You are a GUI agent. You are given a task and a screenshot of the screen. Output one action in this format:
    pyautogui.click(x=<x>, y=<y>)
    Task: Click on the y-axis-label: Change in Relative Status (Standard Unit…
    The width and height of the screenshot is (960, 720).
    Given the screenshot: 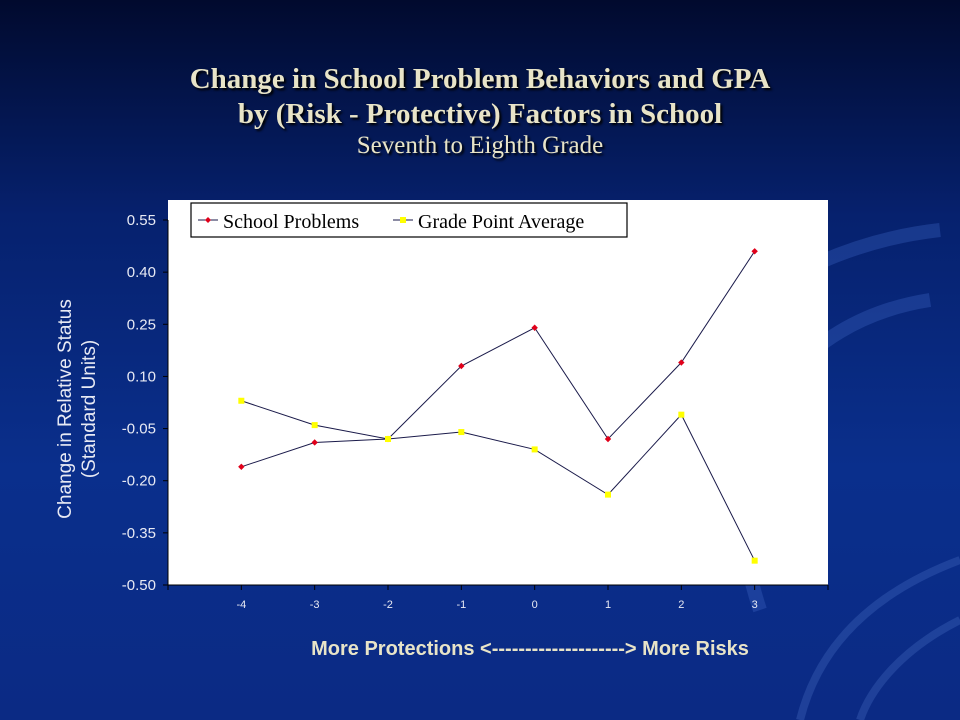 What is the action you would take?
    pyautogui.click(x=78, y=409)
    